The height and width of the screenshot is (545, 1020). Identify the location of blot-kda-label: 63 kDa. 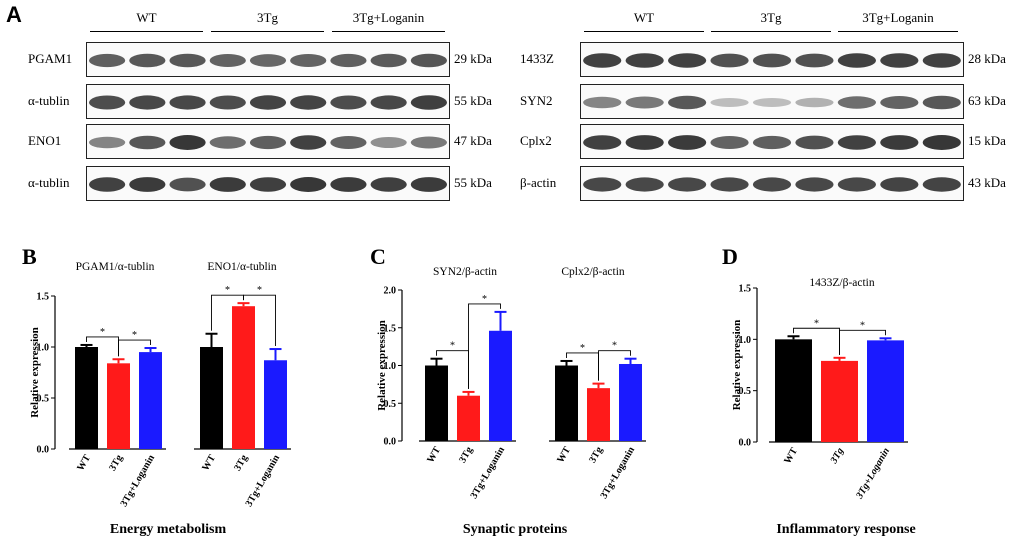
(987, 100).